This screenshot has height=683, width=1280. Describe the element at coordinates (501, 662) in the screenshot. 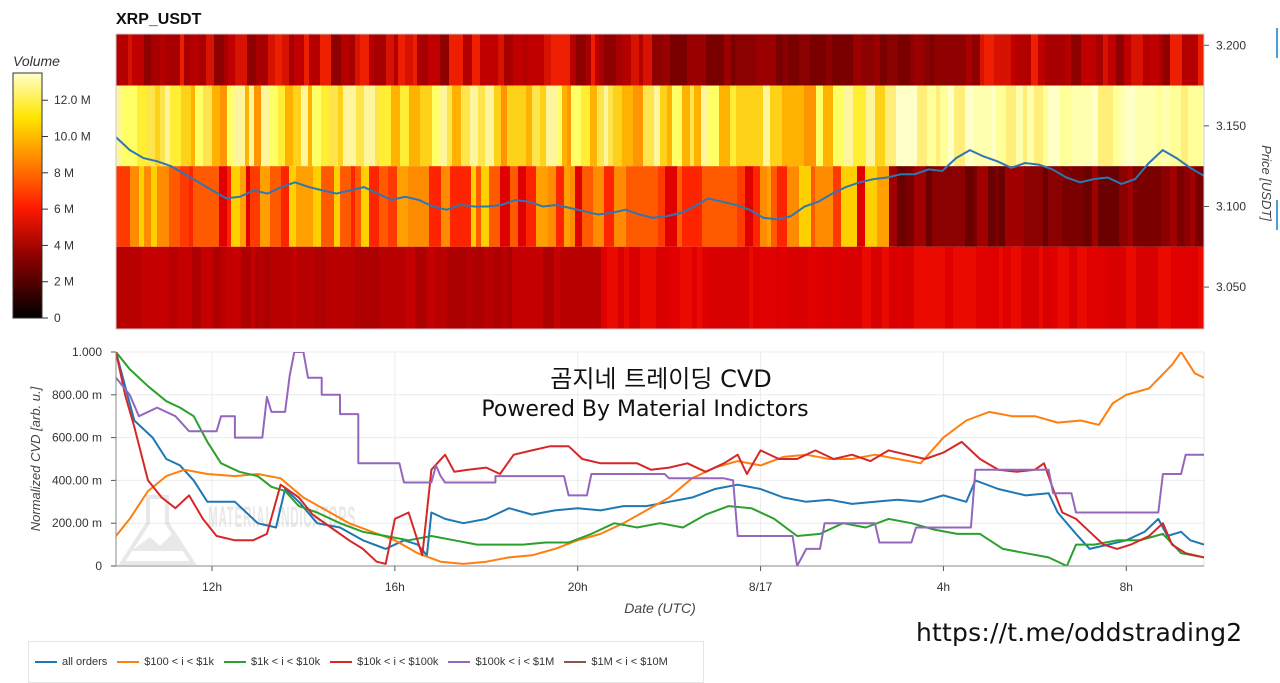

I see `legend-item-4: $100k < i < $1M` at that location.